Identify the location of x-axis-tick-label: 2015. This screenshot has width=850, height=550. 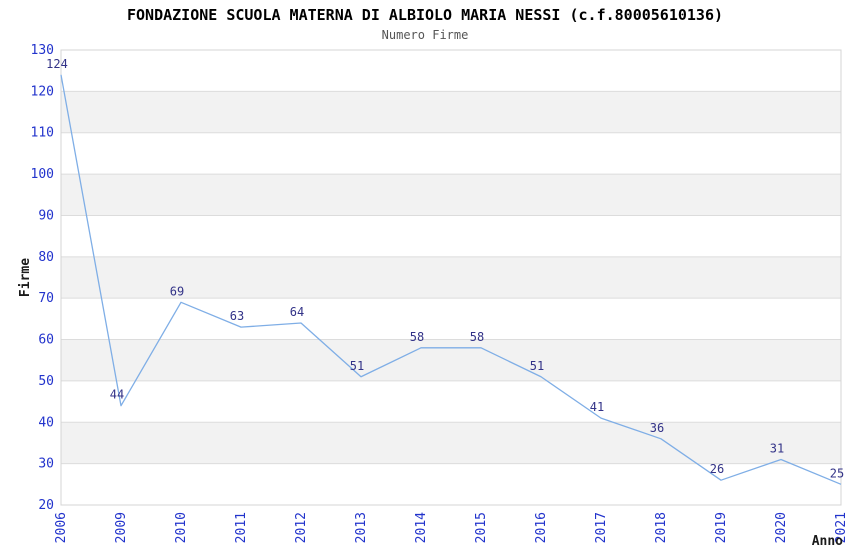
(481, 527).